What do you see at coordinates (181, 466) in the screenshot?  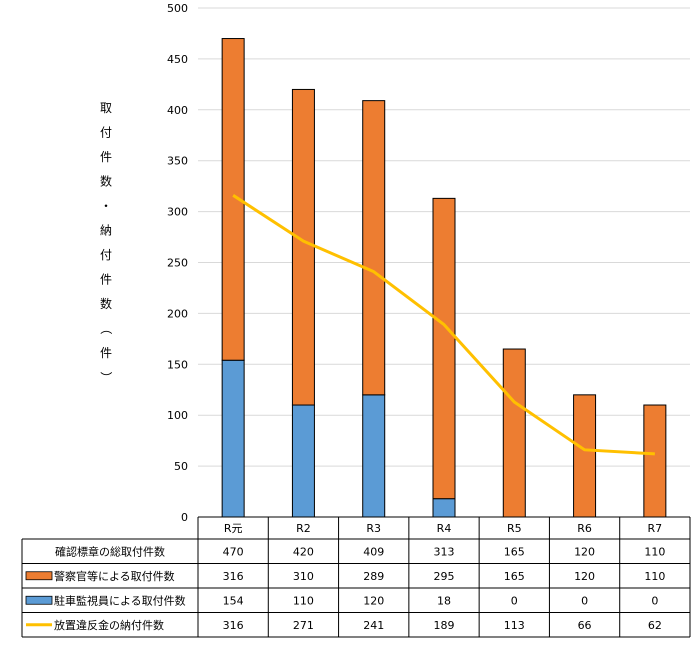 I see `y-tick-label: 50` at bounding box center [181, 466].